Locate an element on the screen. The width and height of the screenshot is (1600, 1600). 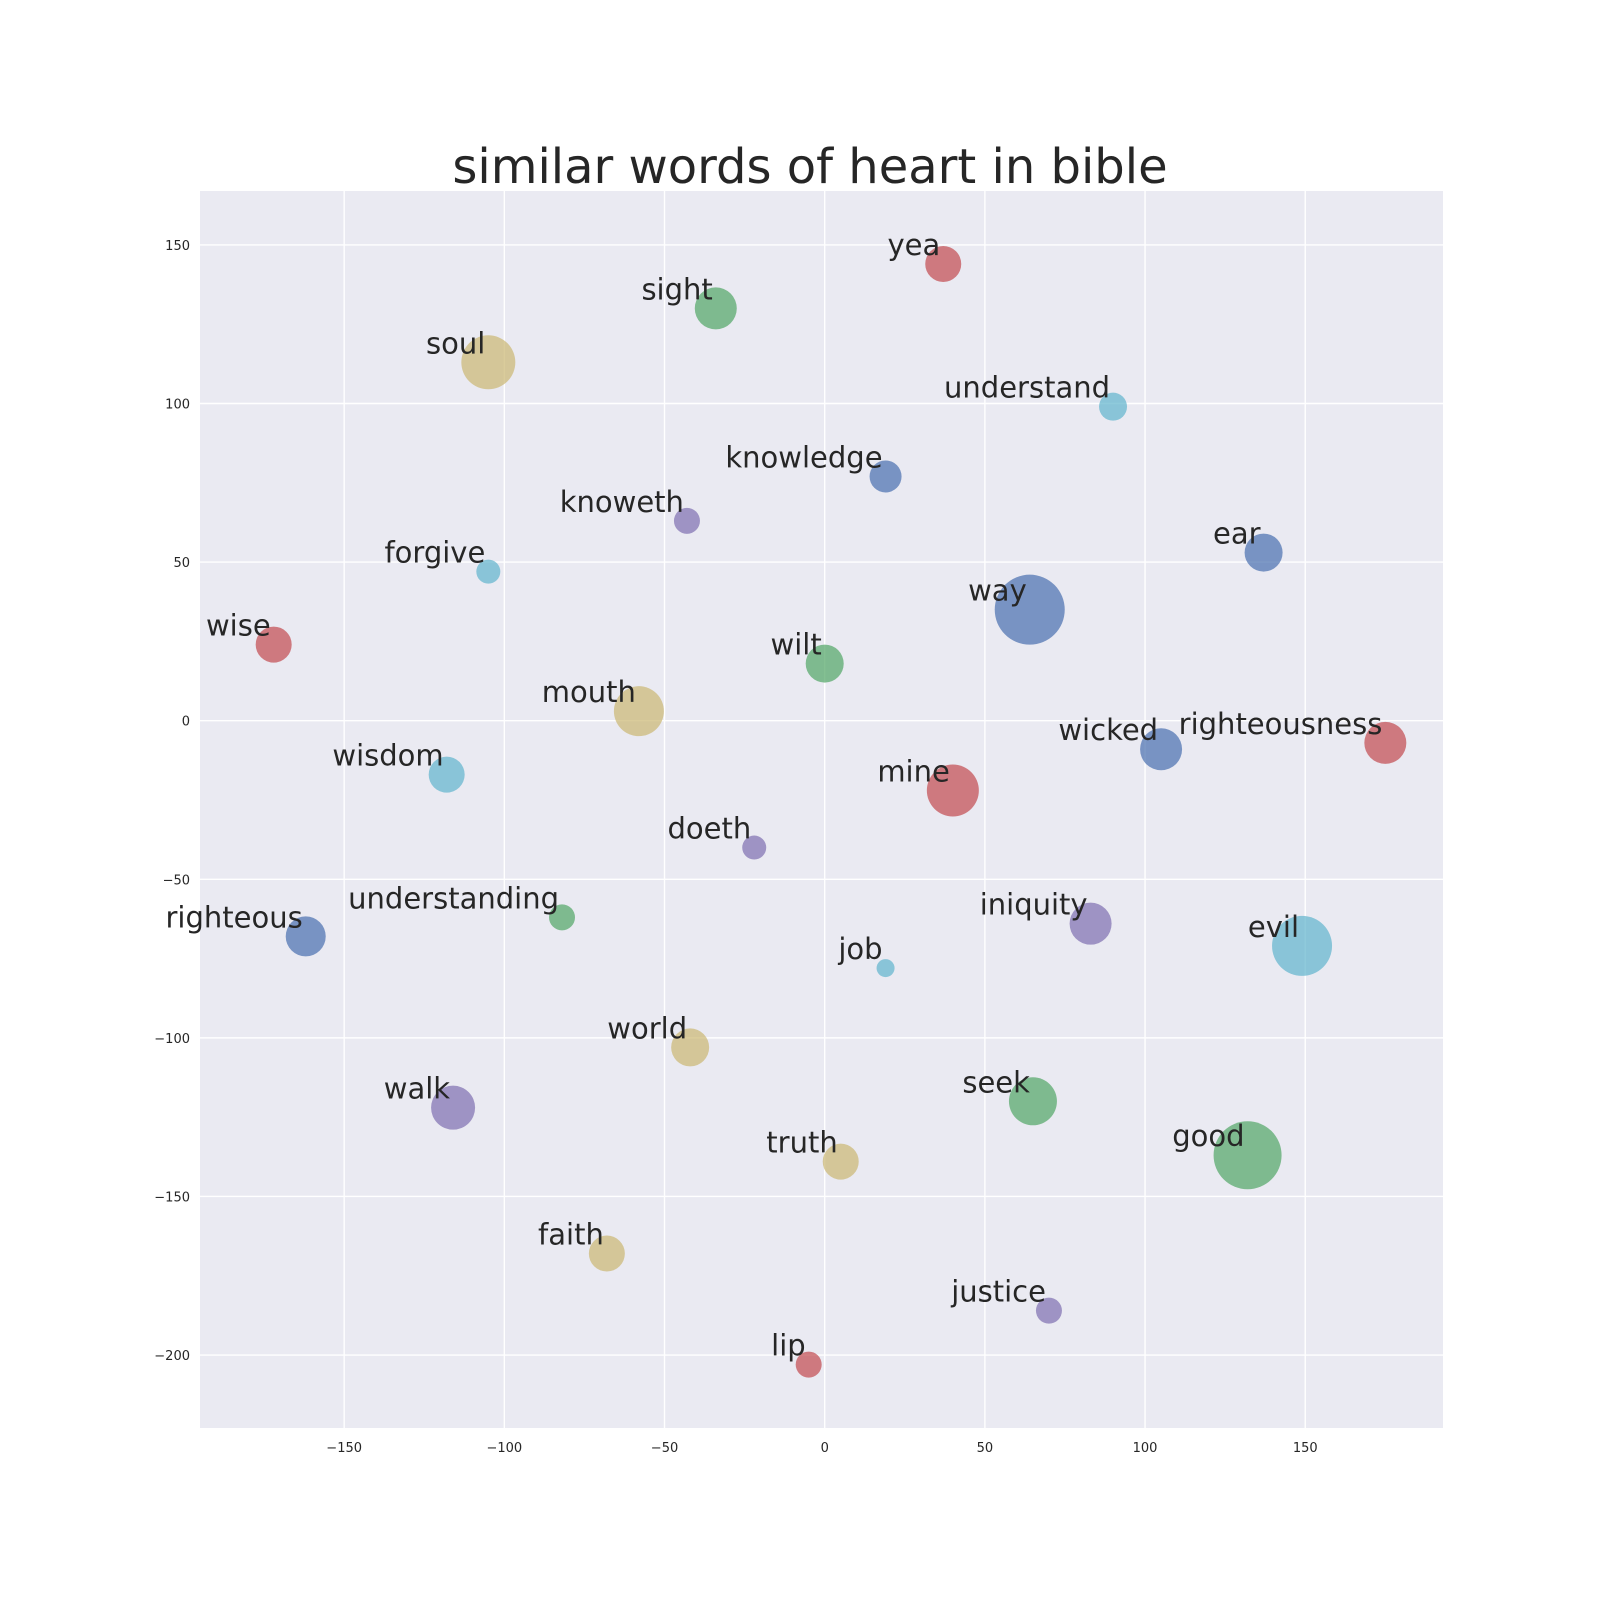
y-tick-label: −50 is located at coordinates (176, 880).